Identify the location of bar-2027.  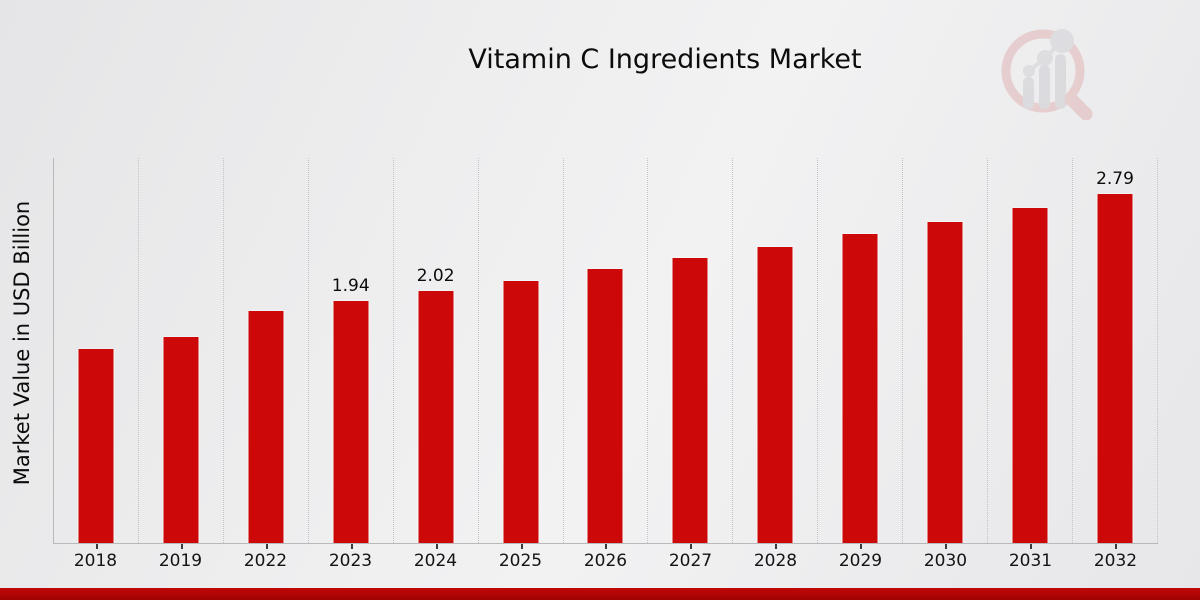
(690, 400).